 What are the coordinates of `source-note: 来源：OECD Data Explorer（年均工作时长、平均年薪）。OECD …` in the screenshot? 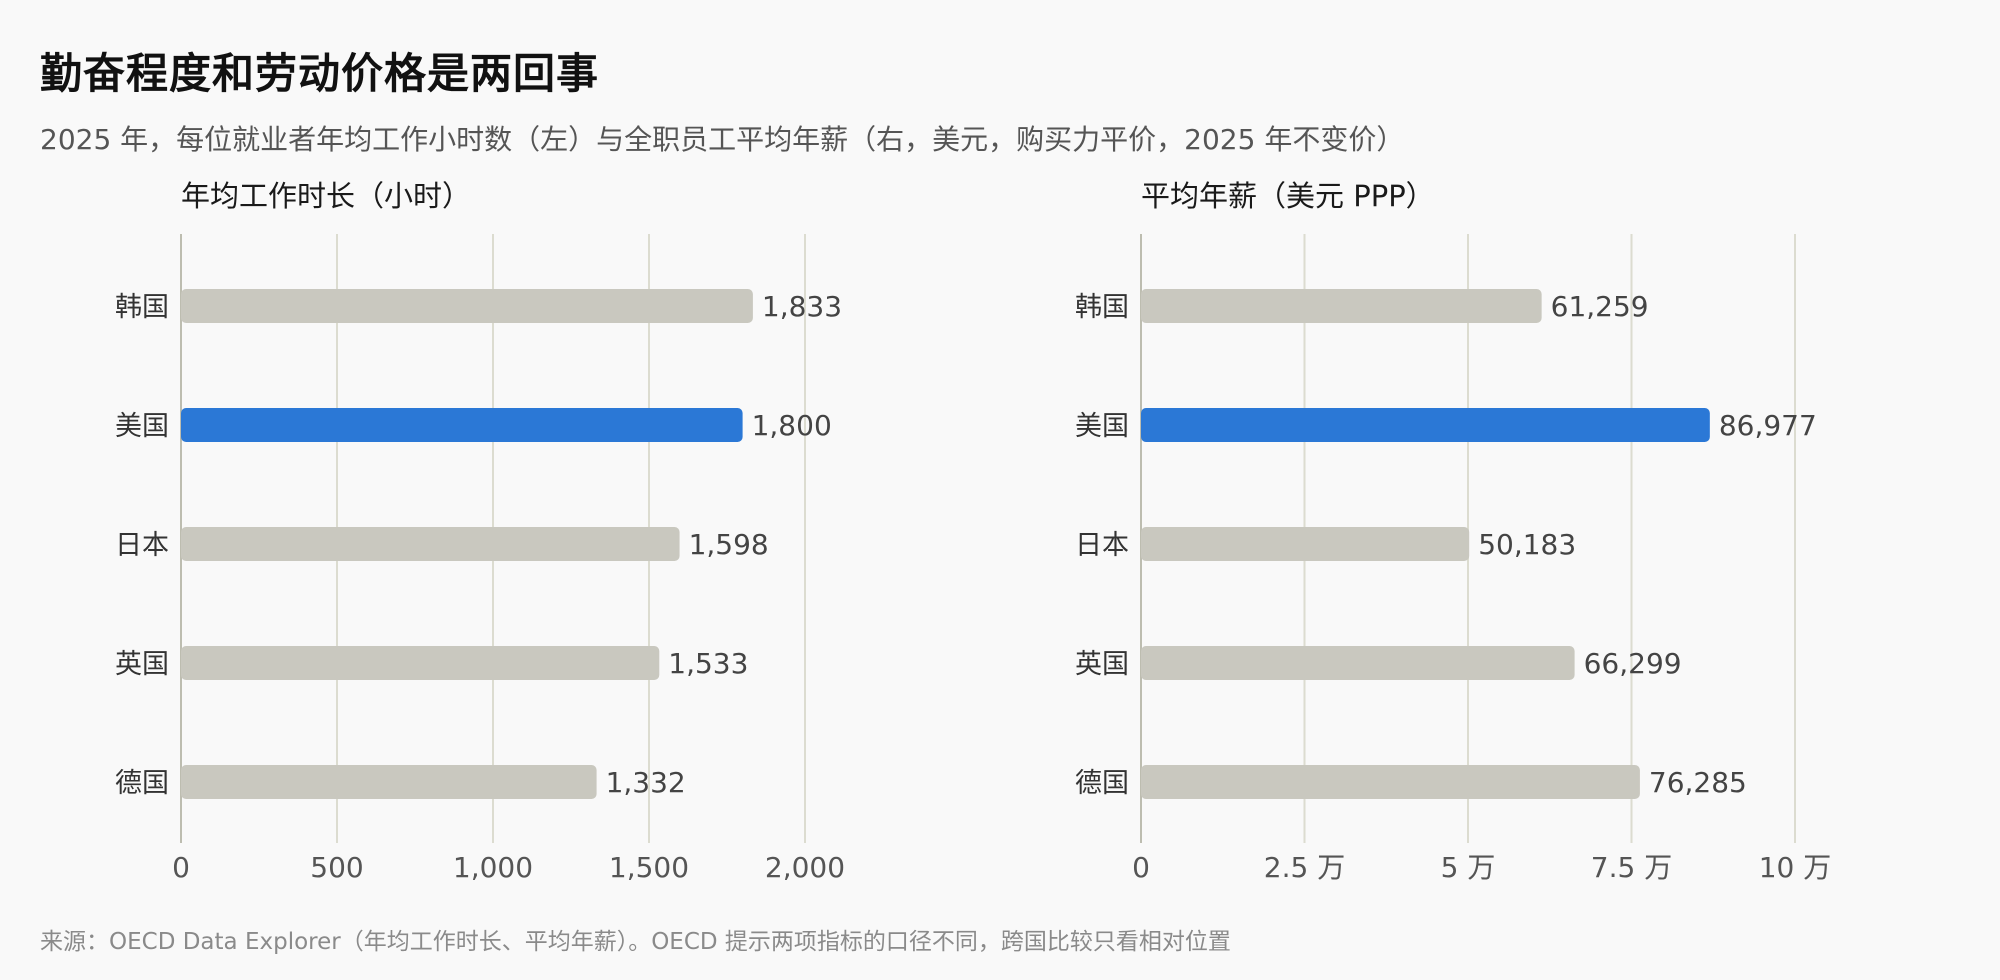 It's located at (635, 942).